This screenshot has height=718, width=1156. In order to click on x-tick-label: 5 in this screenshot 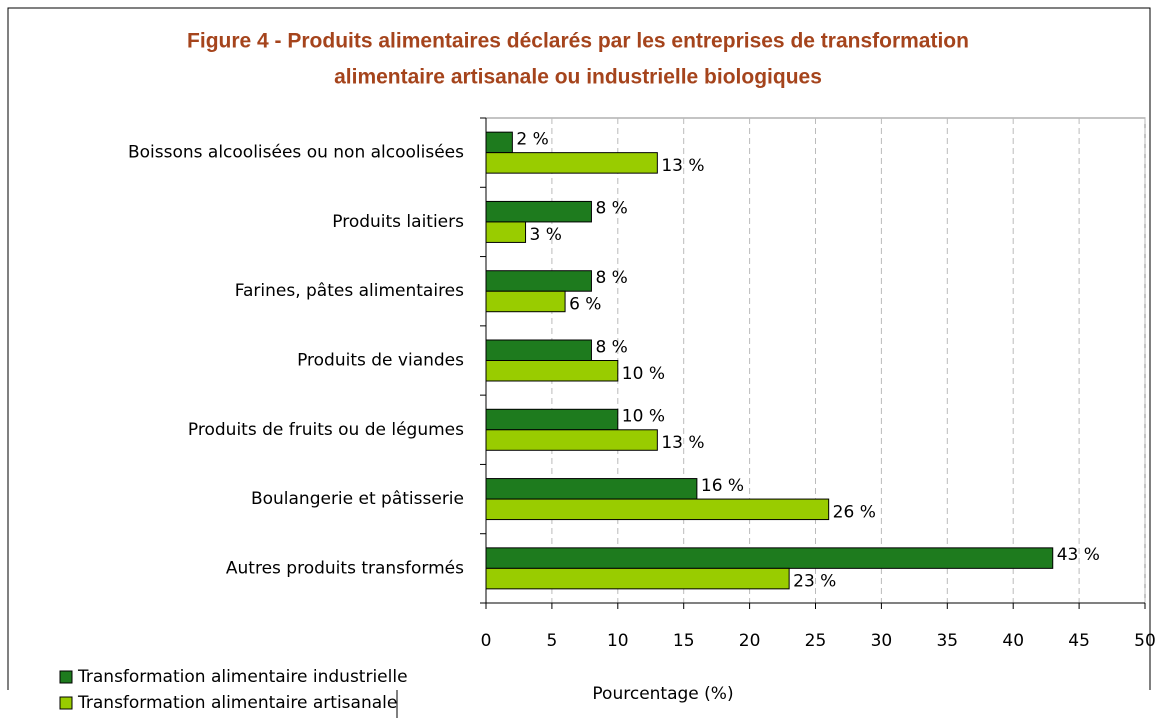, I will do `click(551, 641)`.